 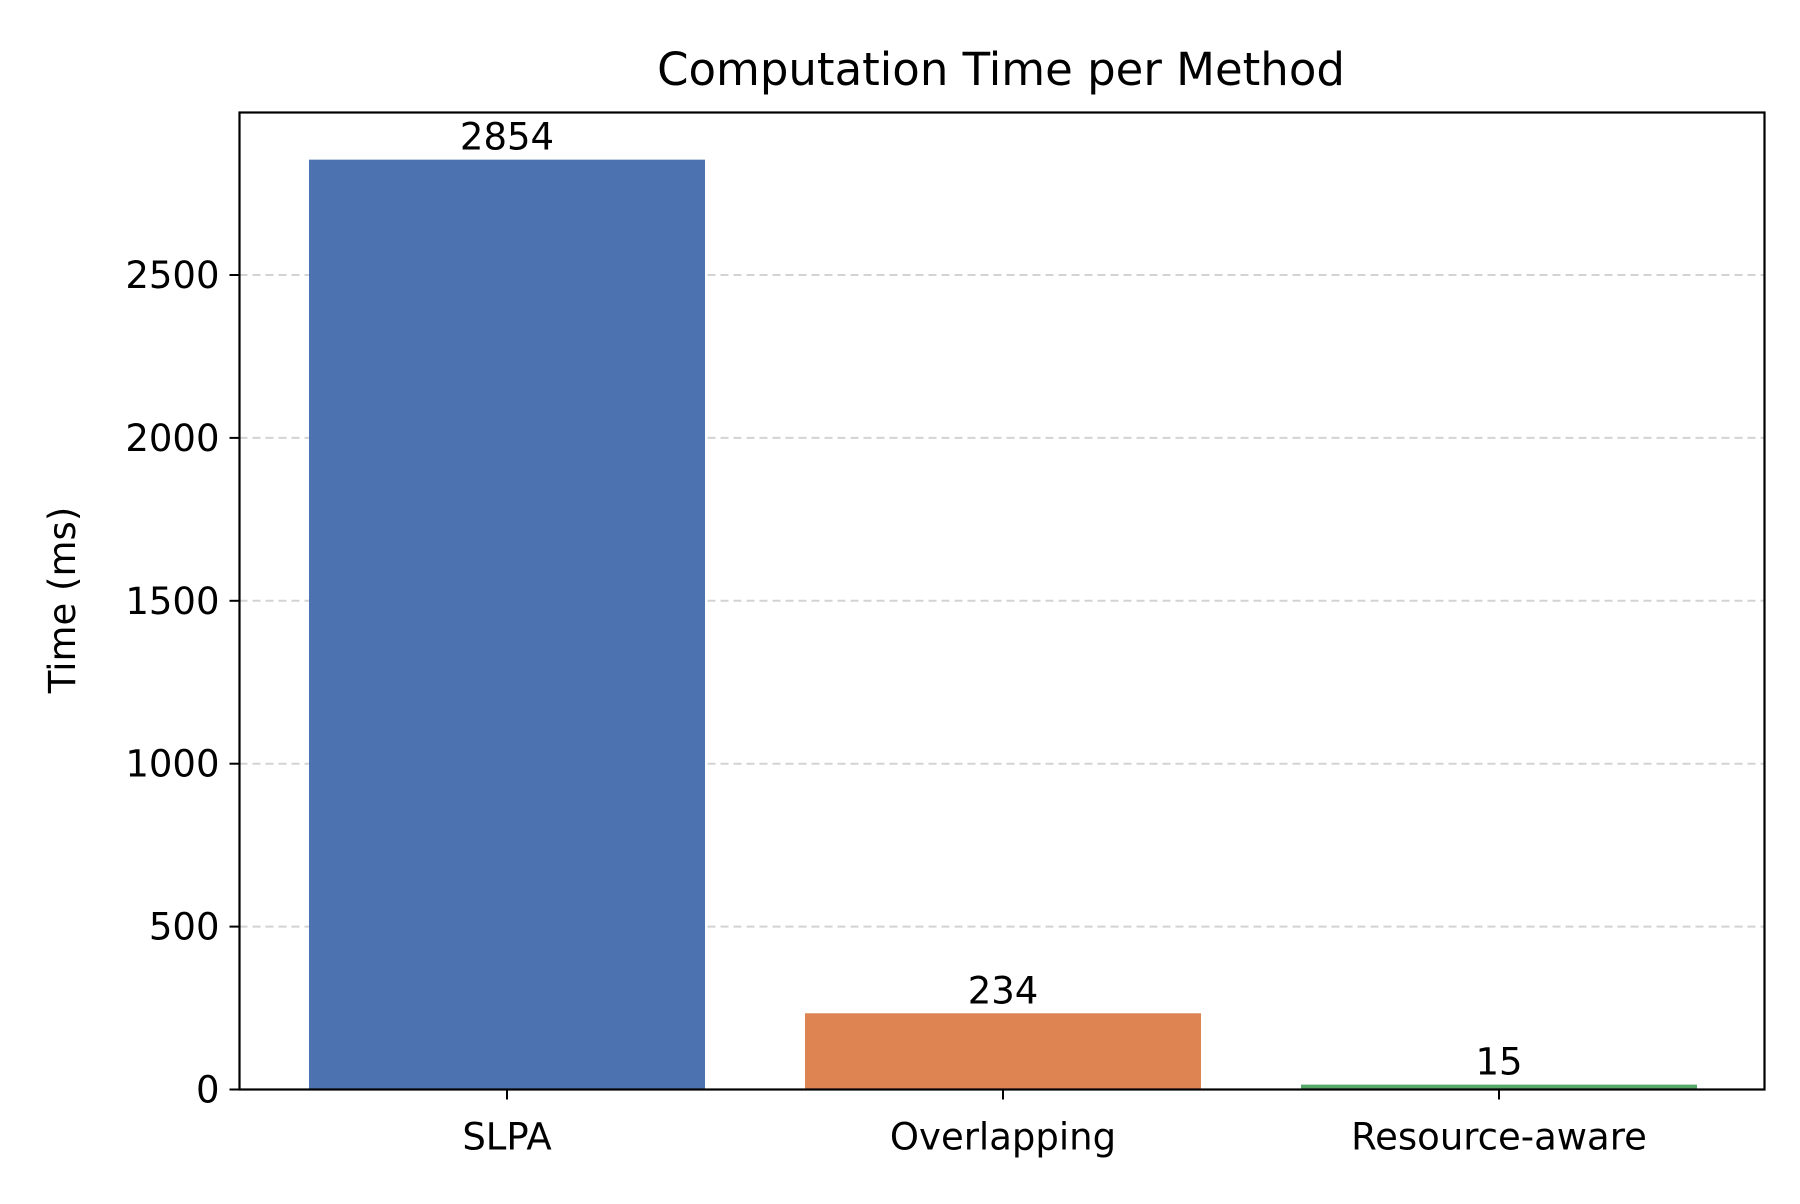 What do you see at coordinates (1003, 1051) in the screenshot?
I see `bar-overlapping` at bounding box center [1003, 1051].